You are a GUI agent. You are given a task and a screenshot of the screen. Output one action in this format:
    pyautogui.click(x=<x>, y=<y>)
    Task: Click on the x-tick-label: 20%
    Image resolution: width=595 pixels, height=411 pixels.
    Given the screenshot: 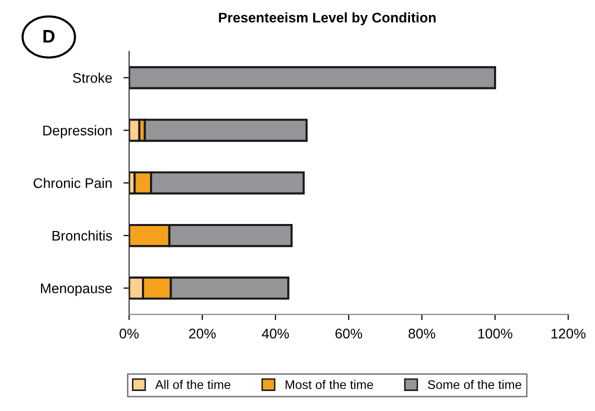 What is the action you would take?
    pyautogui.click(x=202, y=333)
    